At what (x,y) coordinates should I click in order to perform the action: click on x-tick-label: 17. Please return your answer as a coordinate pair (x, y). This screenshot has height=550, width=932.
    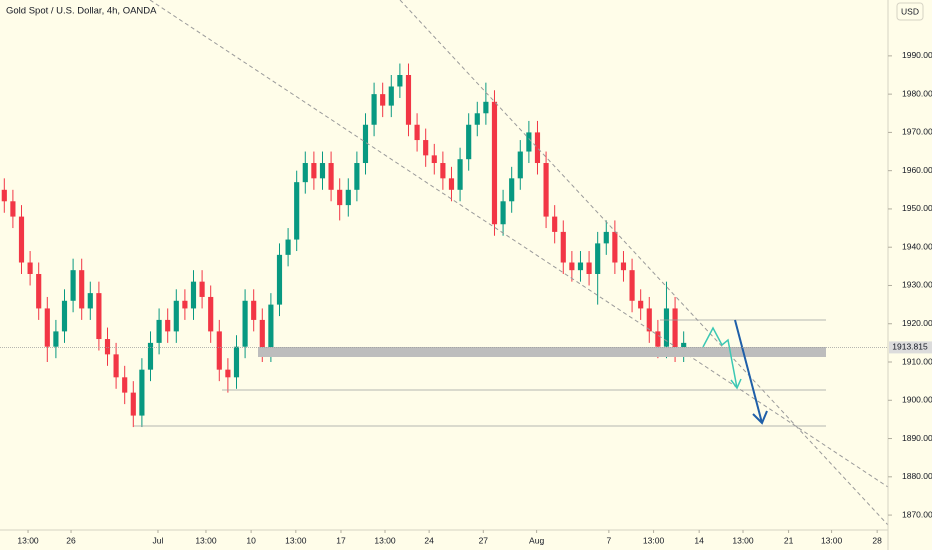
    Looking at the image, I should click on (341, 540).